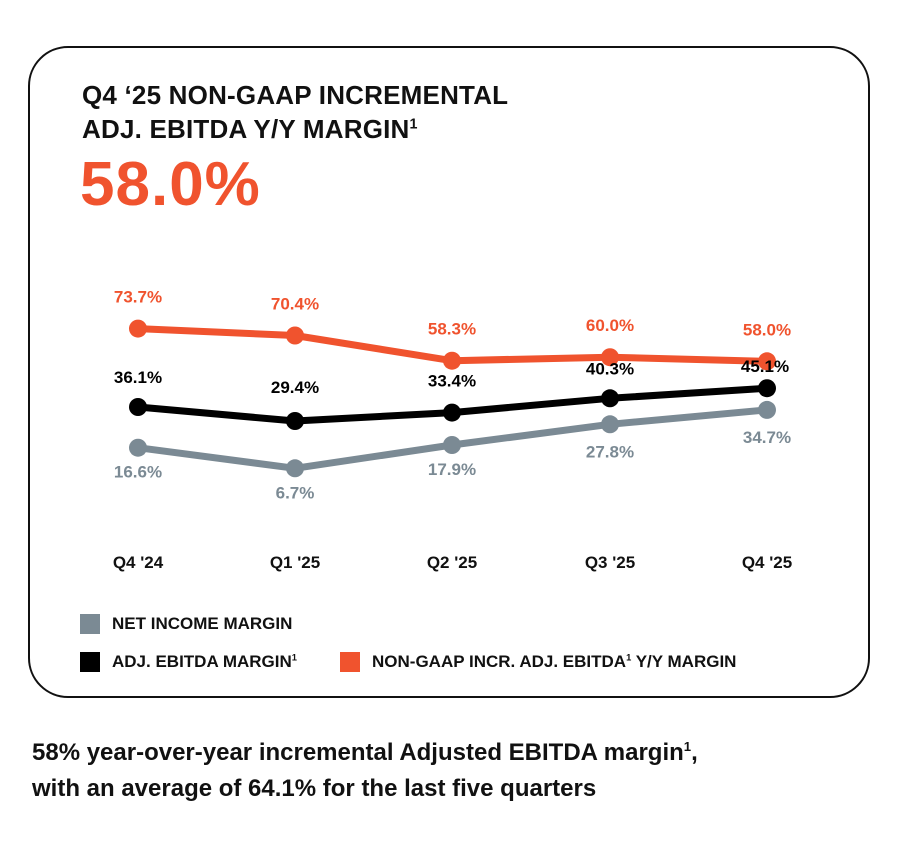 The height and width of the screenshot is (846, 904). I want to click on legend-item-non-gaap: NON-GAAP INCR. ADJ. EBITDA1 Y/Y MARGIN, so click(538, 662).